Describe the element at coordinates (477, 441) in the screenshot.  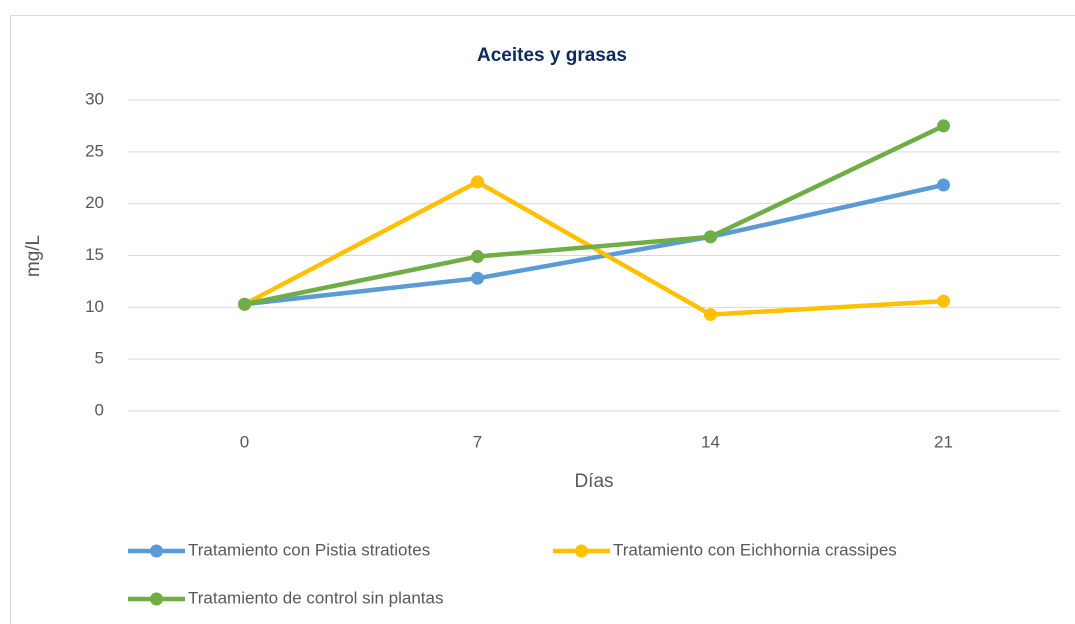
I see `x-tick-label: 7` at that location.